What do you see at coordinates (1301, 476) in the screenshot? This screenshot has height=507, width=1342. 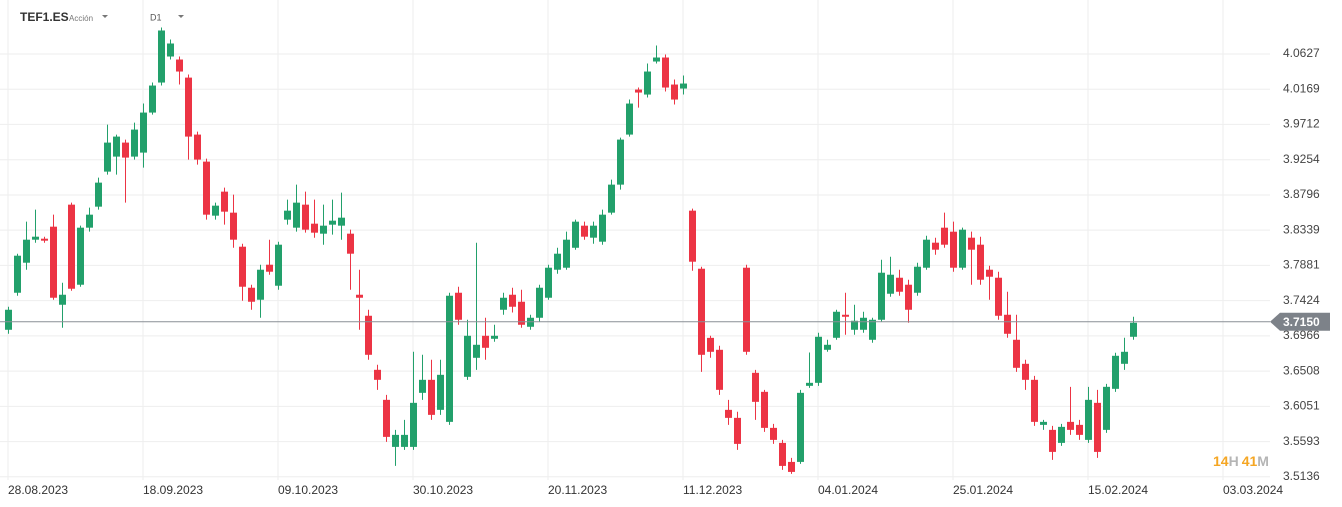 I see `y-tick-label: 3.5136` at bounding box center [1301, 476].